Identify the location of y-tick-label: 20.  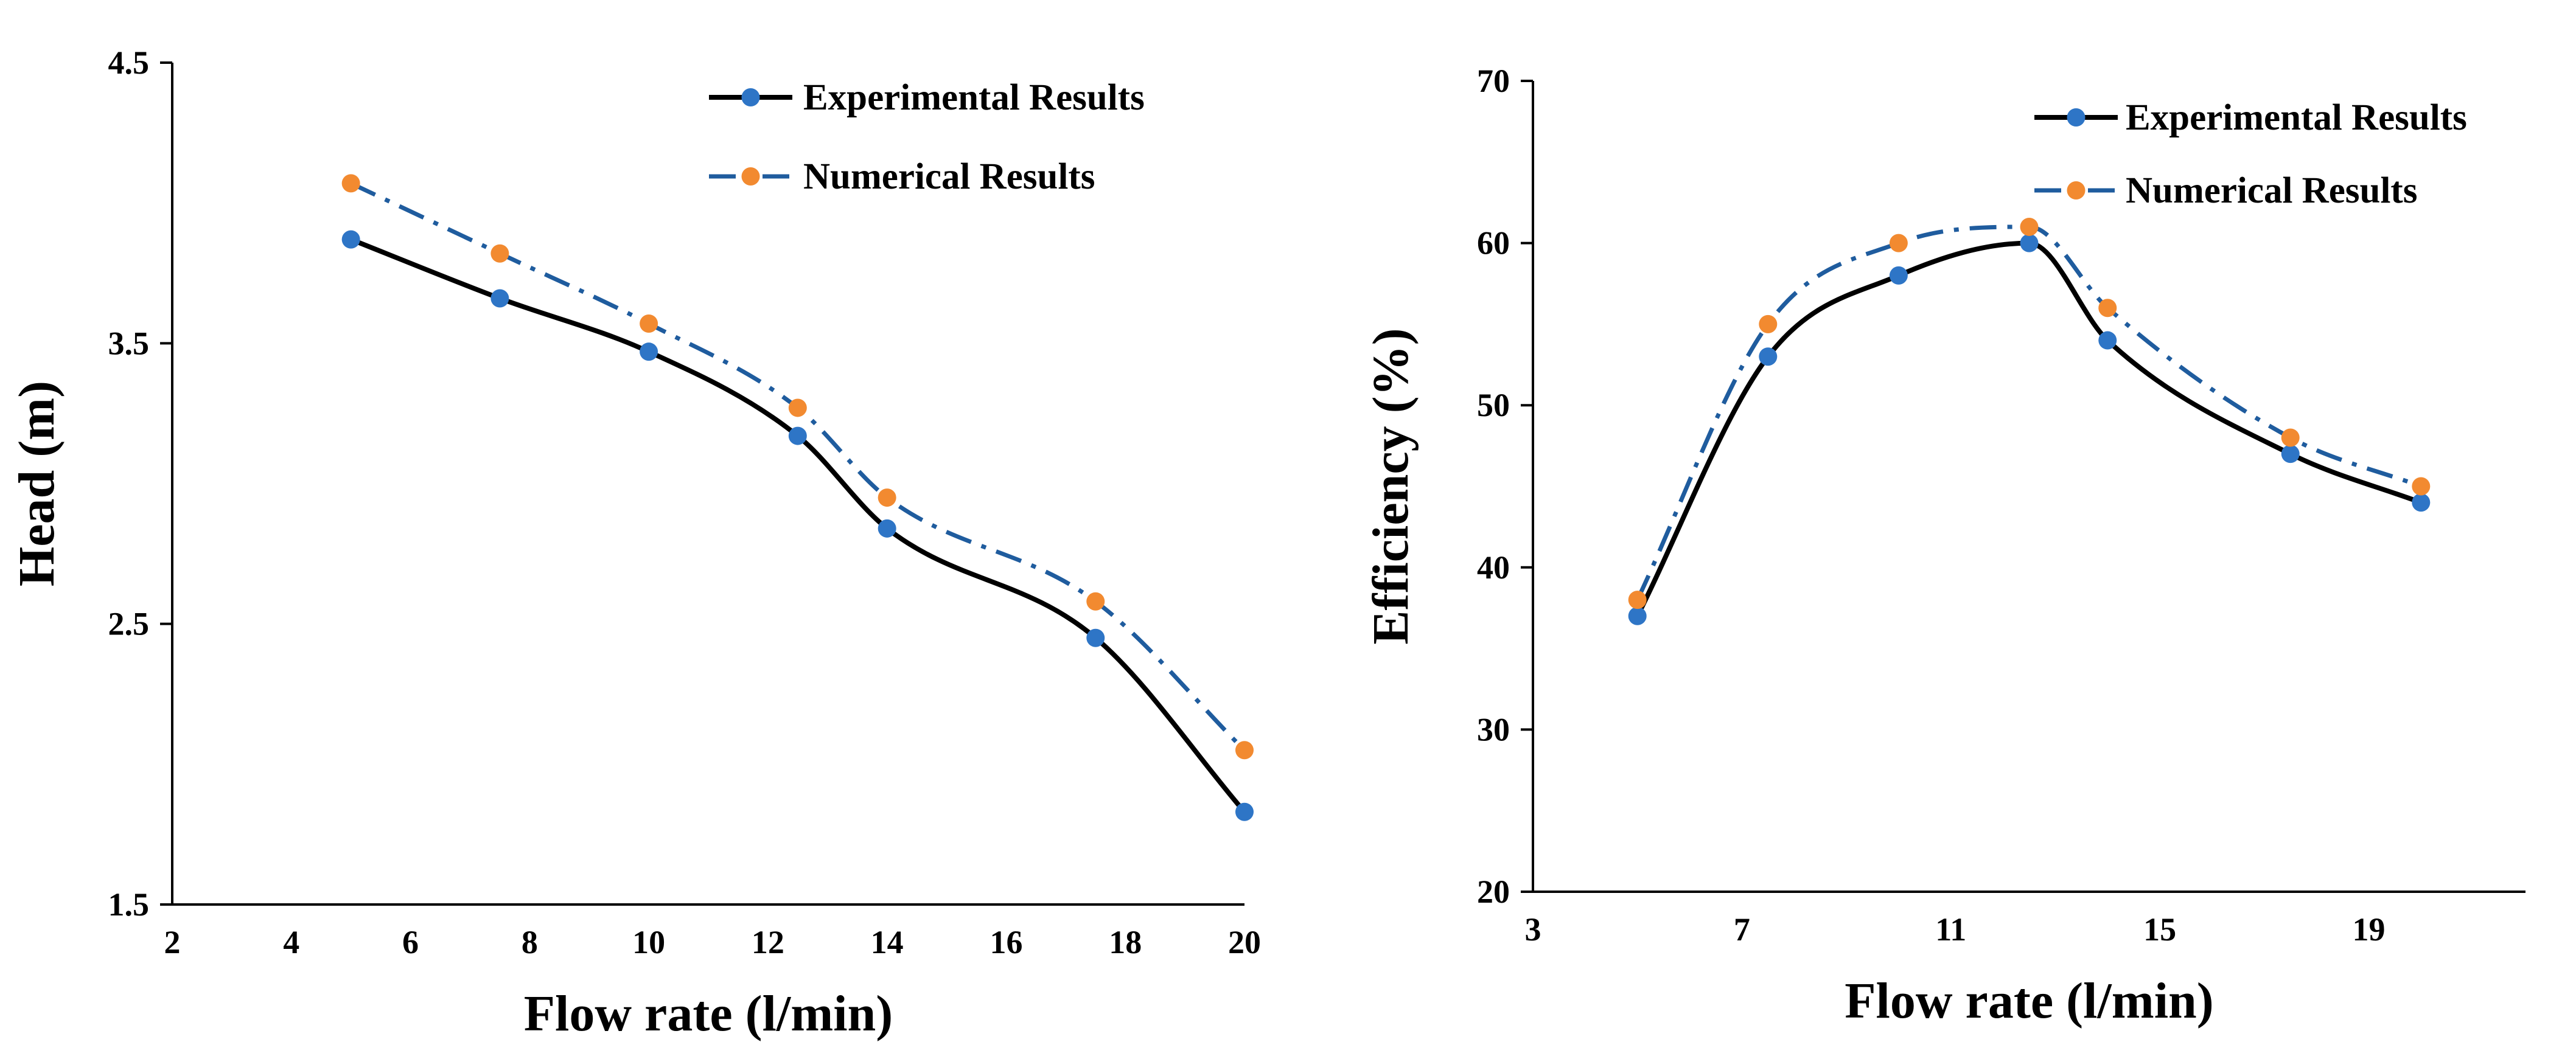
(1493, 891).